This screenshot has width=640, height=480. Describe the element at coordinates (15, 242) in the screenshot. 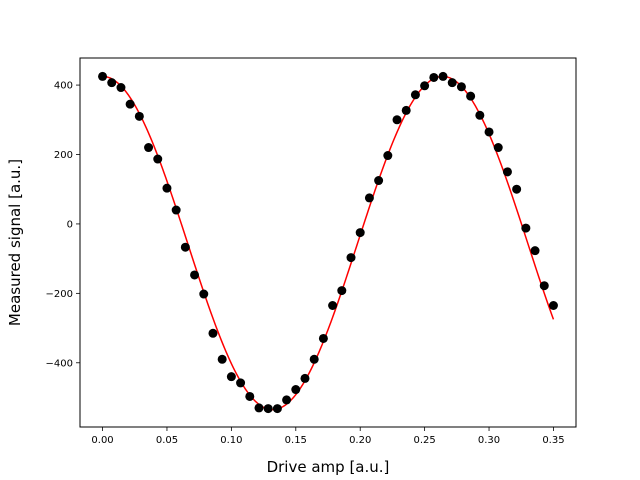

I see `y-axis-label: Measured signal [a.u.]` at that location.